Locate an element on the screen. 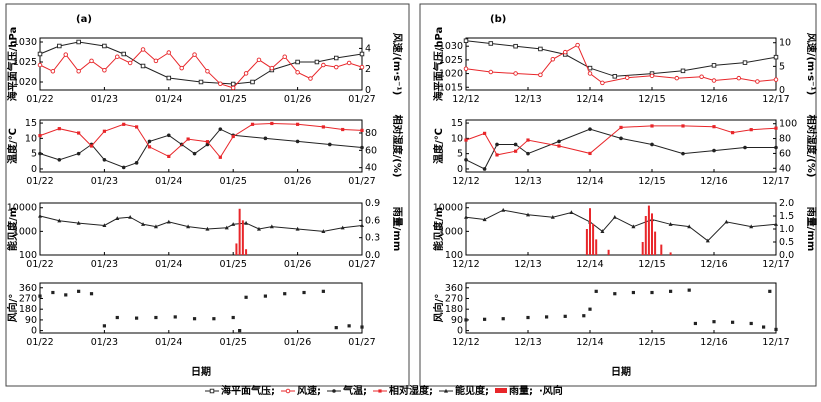 The height and width of the screenshot is (402, 821). y-left-tick-label: 100 is located at coordinates (454, 255).